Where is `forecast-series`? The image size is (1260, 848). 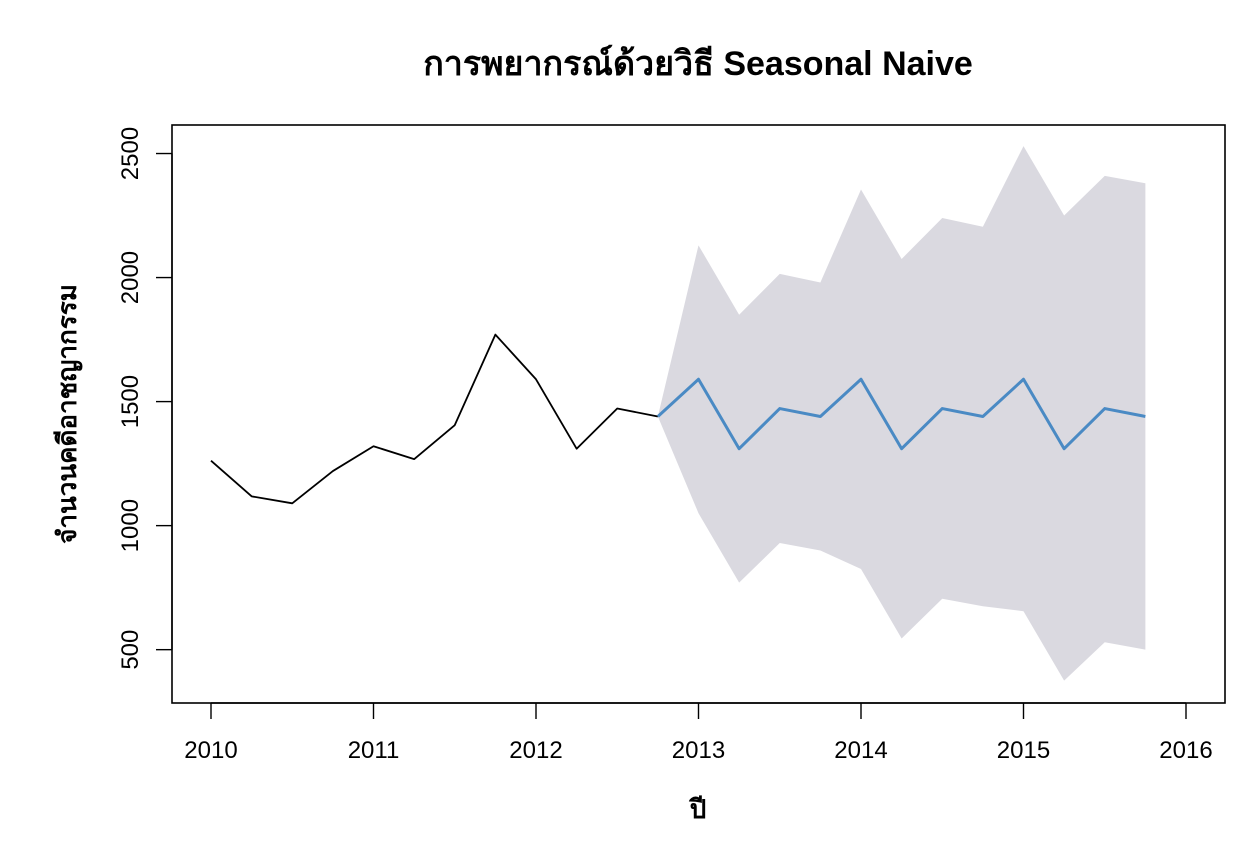
forecast-series is located at coordinates (901, 414).